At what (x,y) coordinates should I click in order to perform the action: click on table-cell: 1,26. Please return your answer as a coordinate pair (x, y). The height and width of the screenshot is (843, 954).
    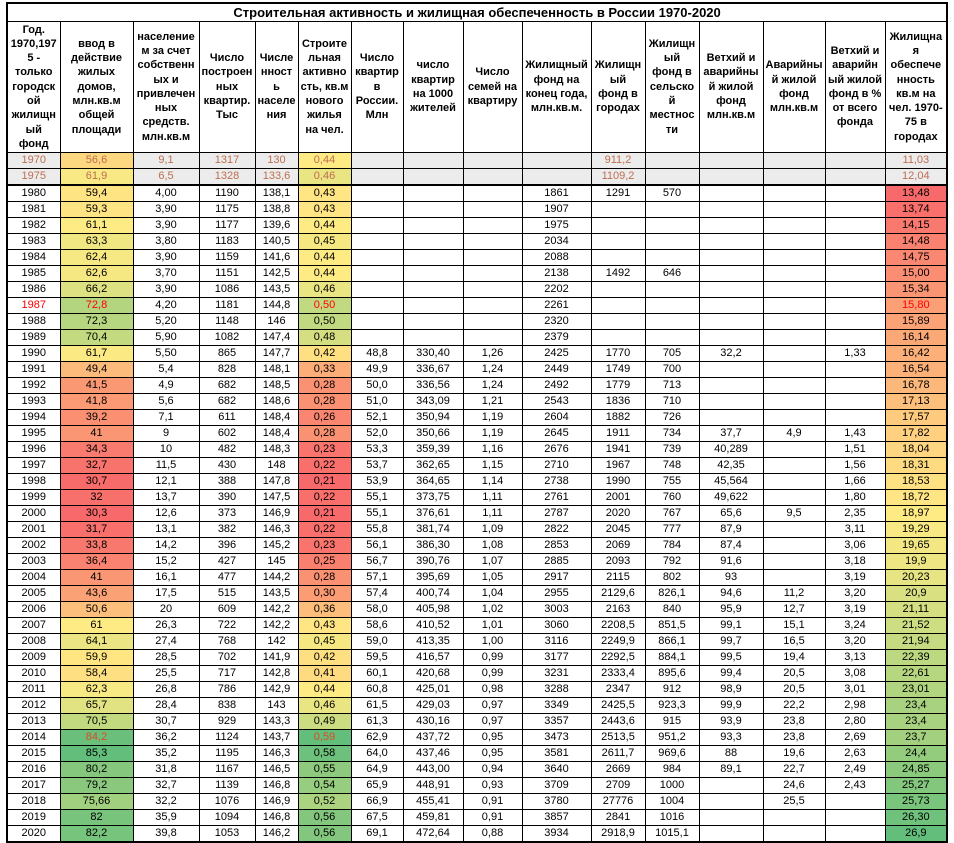
    Looking at the image, I should click on (492, 354).